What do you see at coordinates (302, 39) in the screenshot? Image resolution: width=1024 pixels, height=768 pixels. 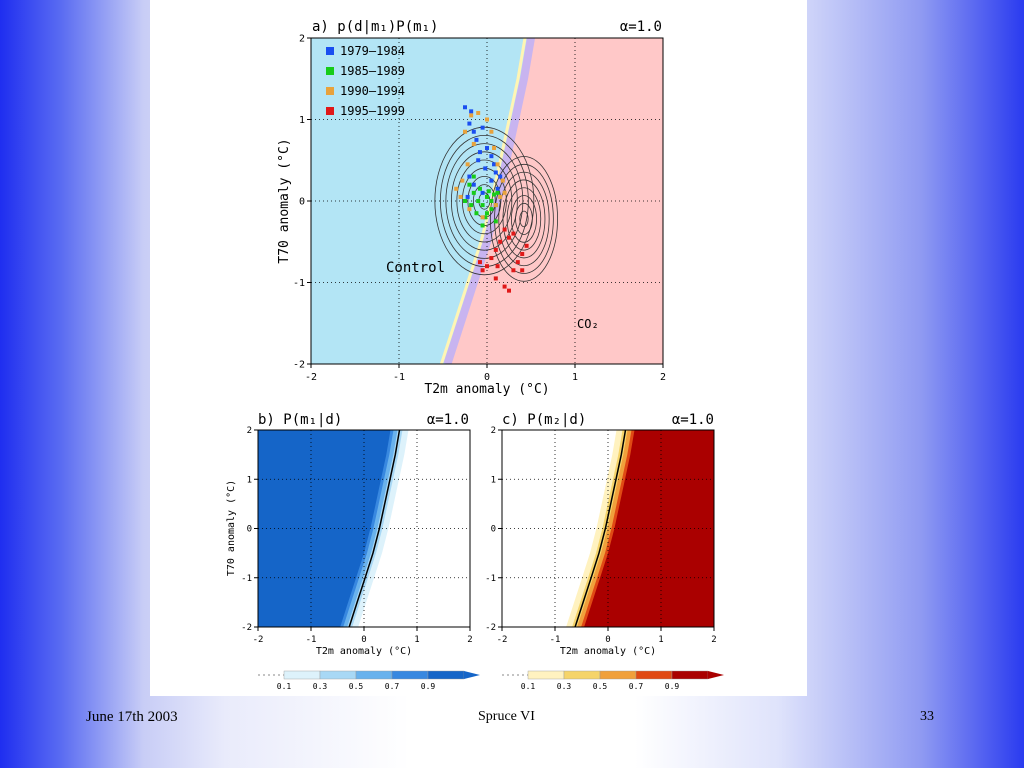 I see `y-tick-label: 2` at bounding box center [302, 39].